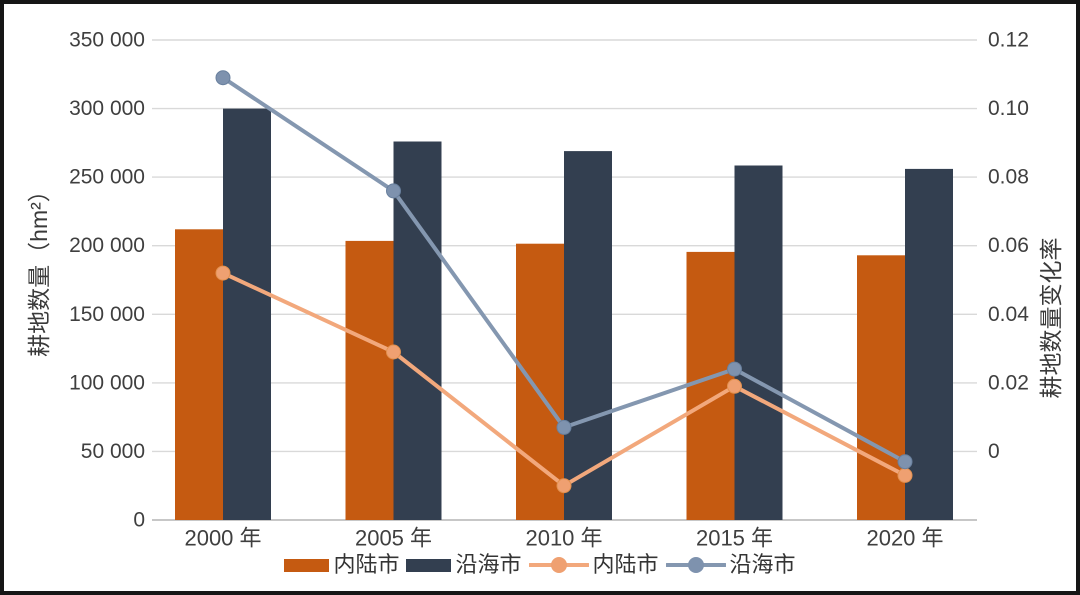 This screenshot has width=1080, height=595. What do you see at coordinates (199, 375) in the screenshot?
I see `bar-inland-2000` at bounding box center [199, 375].